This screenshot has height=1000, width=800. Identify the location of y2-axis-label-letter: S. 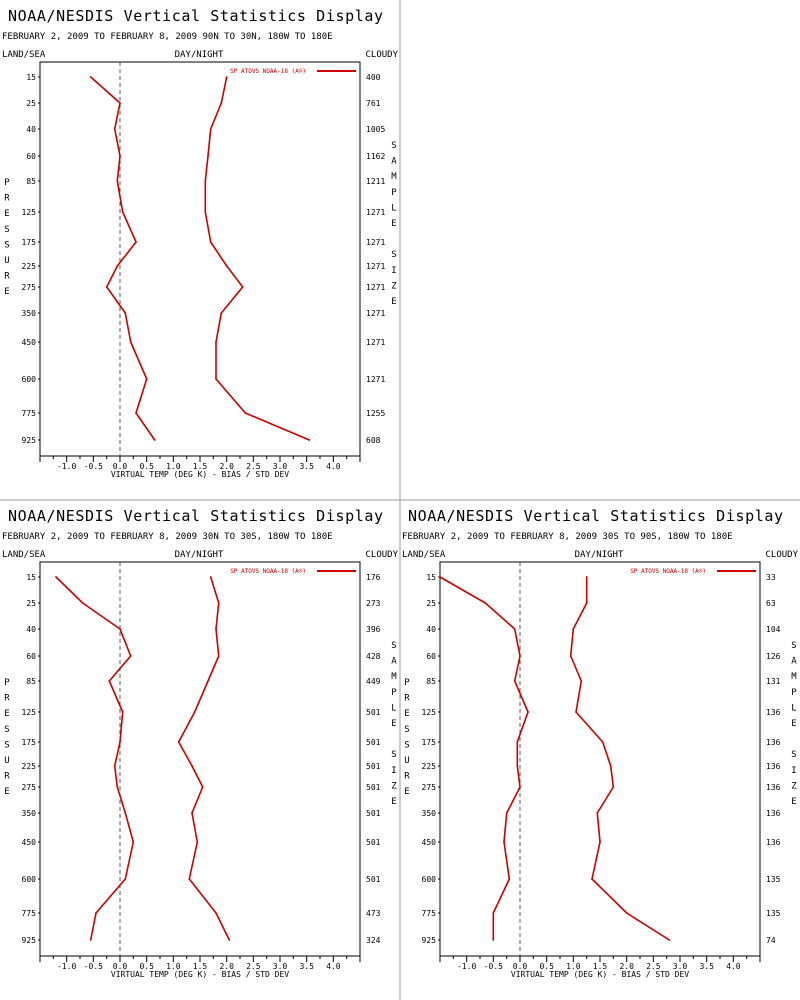
(393, 146).